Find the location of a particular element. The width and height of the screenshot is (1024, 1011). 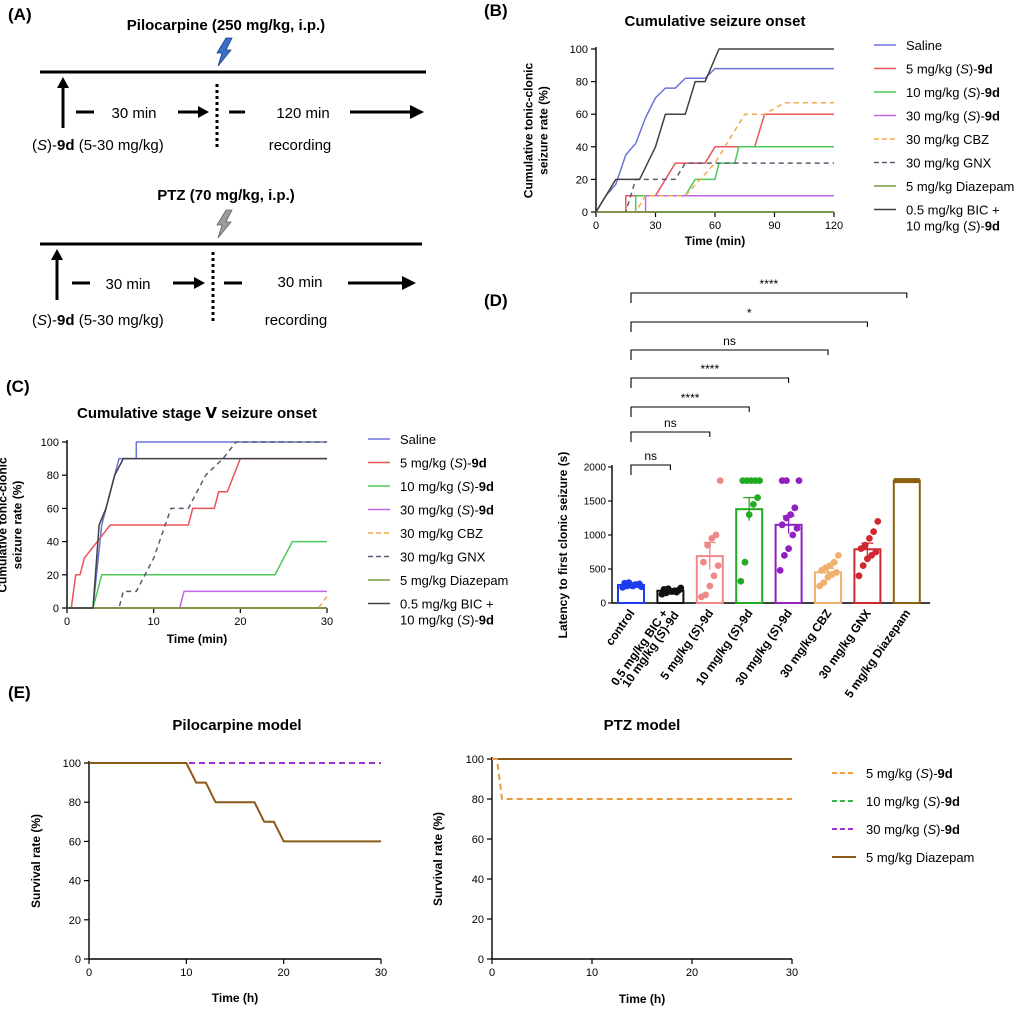

ptz-title: PTZ (70 mg/kg, i.p.) is located at coordinates (226, 195).